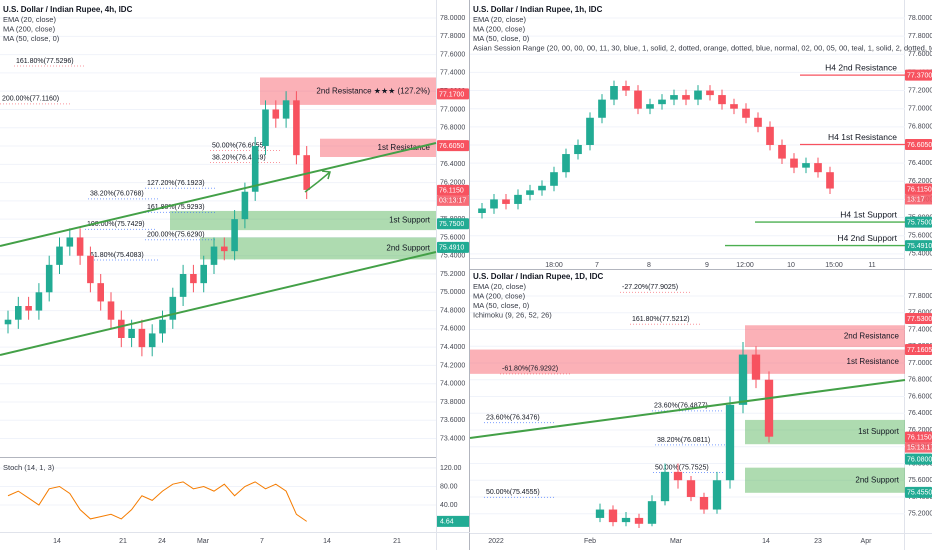 This screenshot has width=932, height=550. What do you see at coordinates (877, 479) in the screenshot?
I see `level-label: 2nd Support` at bounding box center [877, 479].